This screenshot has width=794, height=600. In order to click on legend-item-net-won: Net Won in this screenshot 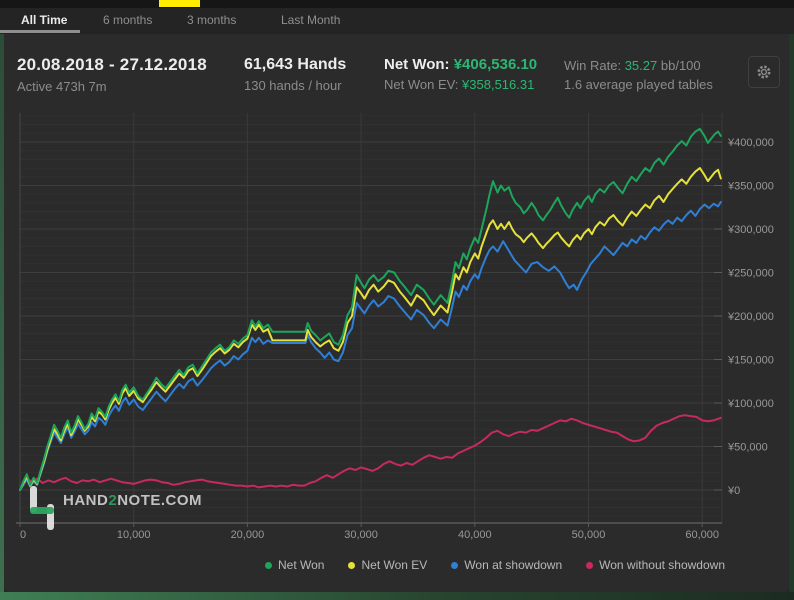, I will do `click(294, 565)`.